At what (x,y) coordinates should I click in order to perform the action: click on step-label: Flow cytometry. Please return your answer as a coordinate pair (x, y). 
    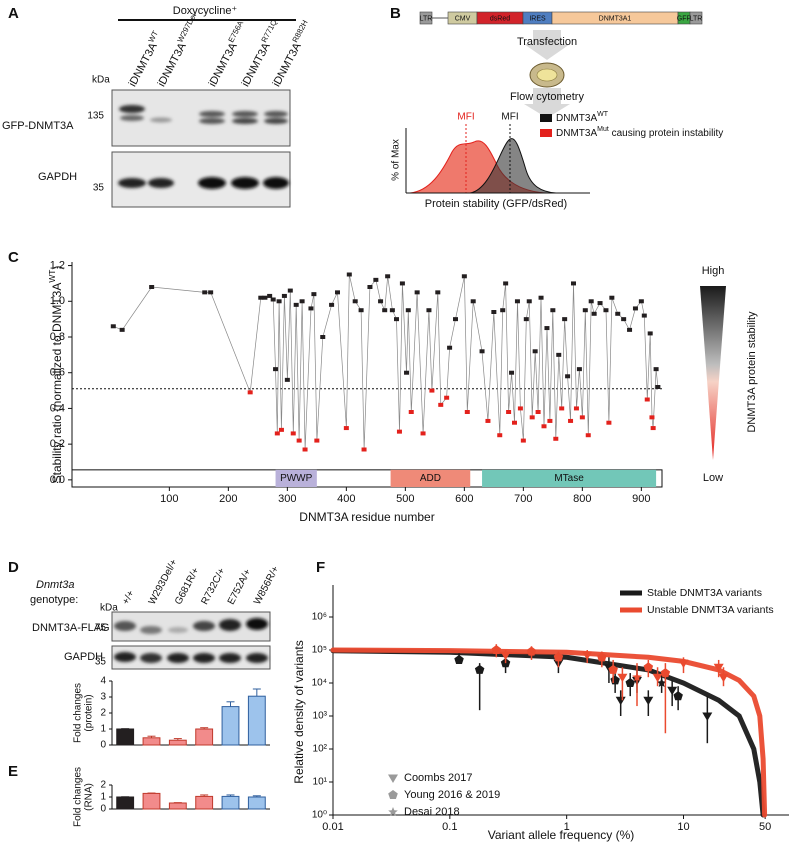
    Looking at the image, I should click on (547, 97).